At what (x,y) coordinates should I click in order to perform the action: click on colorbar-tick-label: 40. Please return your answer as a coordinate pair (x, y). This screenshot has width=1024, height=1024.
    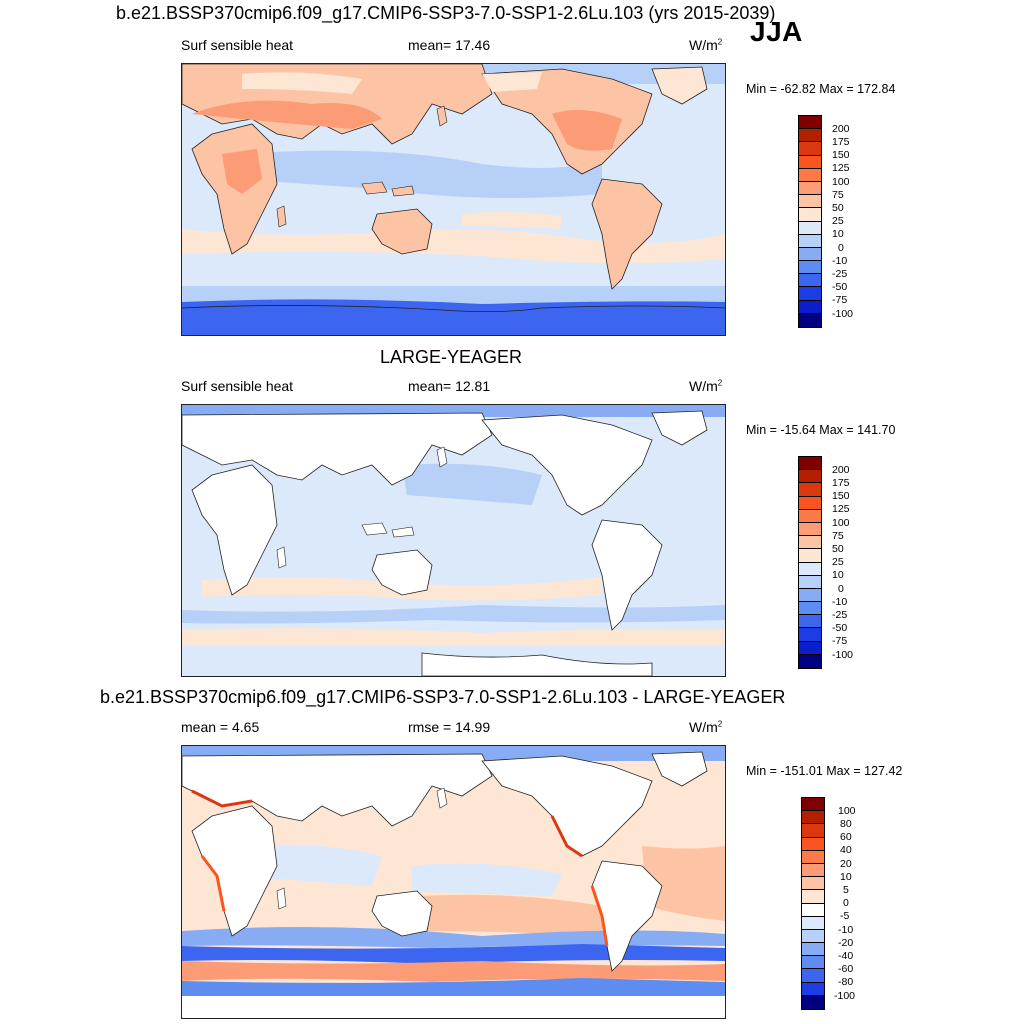
    Looking at the image, I should click on (846, 850).